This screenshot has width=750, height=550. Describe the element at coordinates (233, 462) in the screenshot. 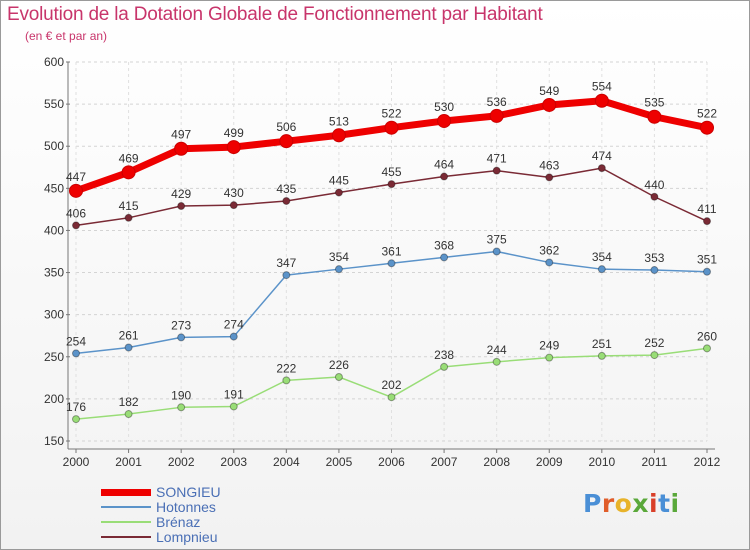

I see `x-tick-label: 2003` at that location.